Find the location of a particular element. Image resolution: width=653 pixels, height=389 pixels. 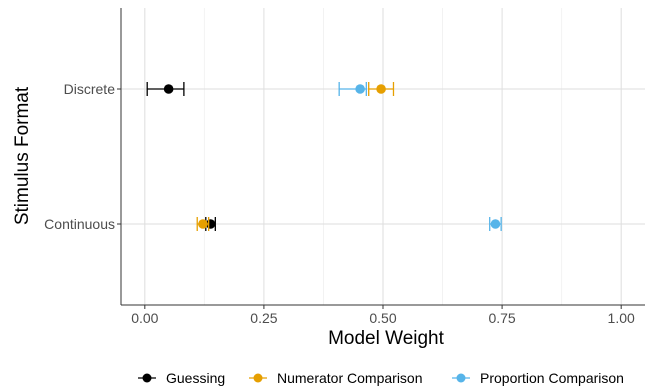

legend-label: Proportion Comparison is located at coordinates (552, 378).